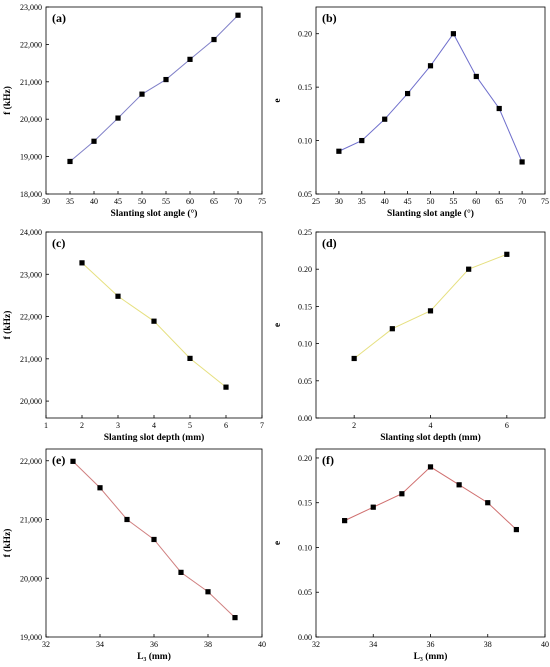  What do you see at coordinates (305, 141) in the screenshot?
I see `y-tick-label: 0.10` at bounding box center [305, 141].